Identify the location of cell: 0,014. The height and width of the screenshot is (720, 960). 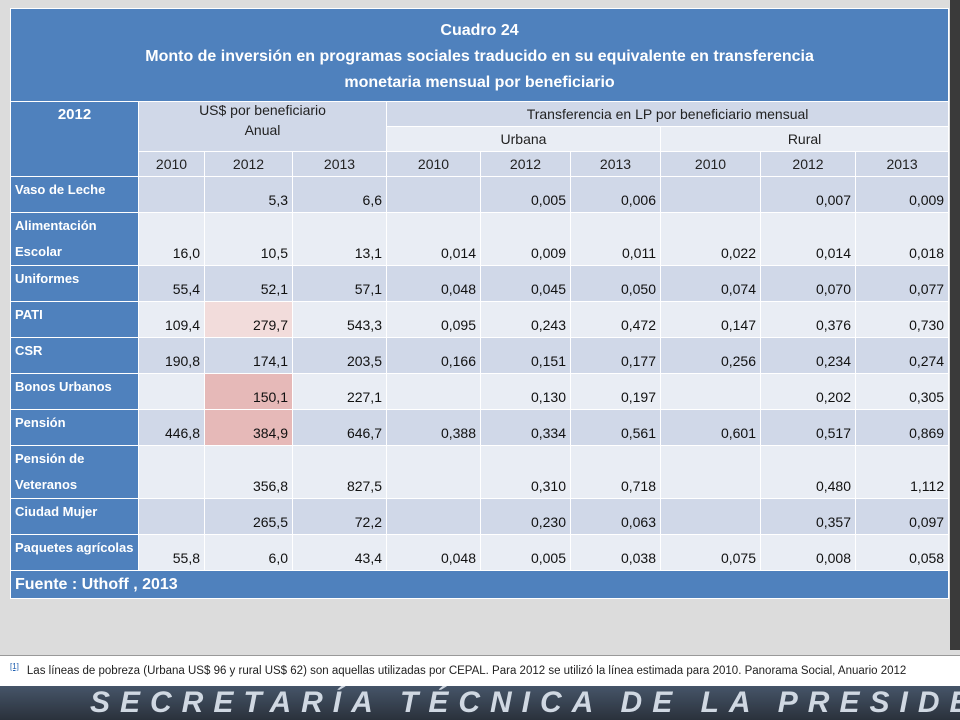
(808, 239).